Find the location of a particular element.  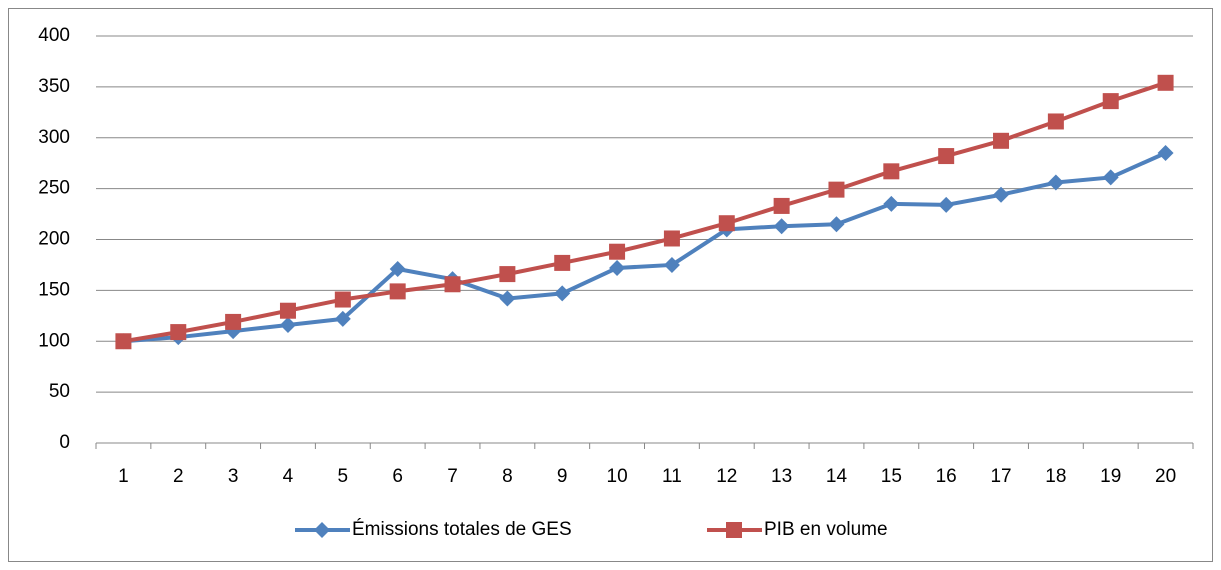

y-tick-label: 50 is located at coordinates (59, 391).